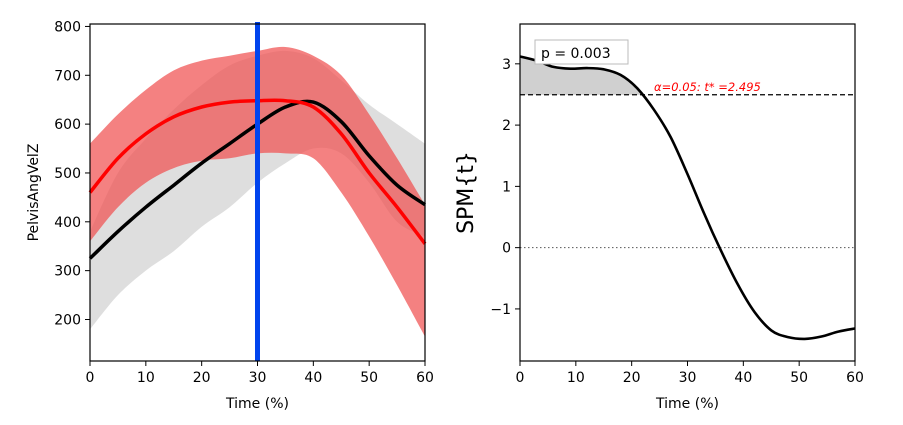 Image resolution: width=903 pixels, height=425 pixels. Describe the element at coordinates (67, 223) in the screenshot. I see `y-tick-label: 400` at that location.